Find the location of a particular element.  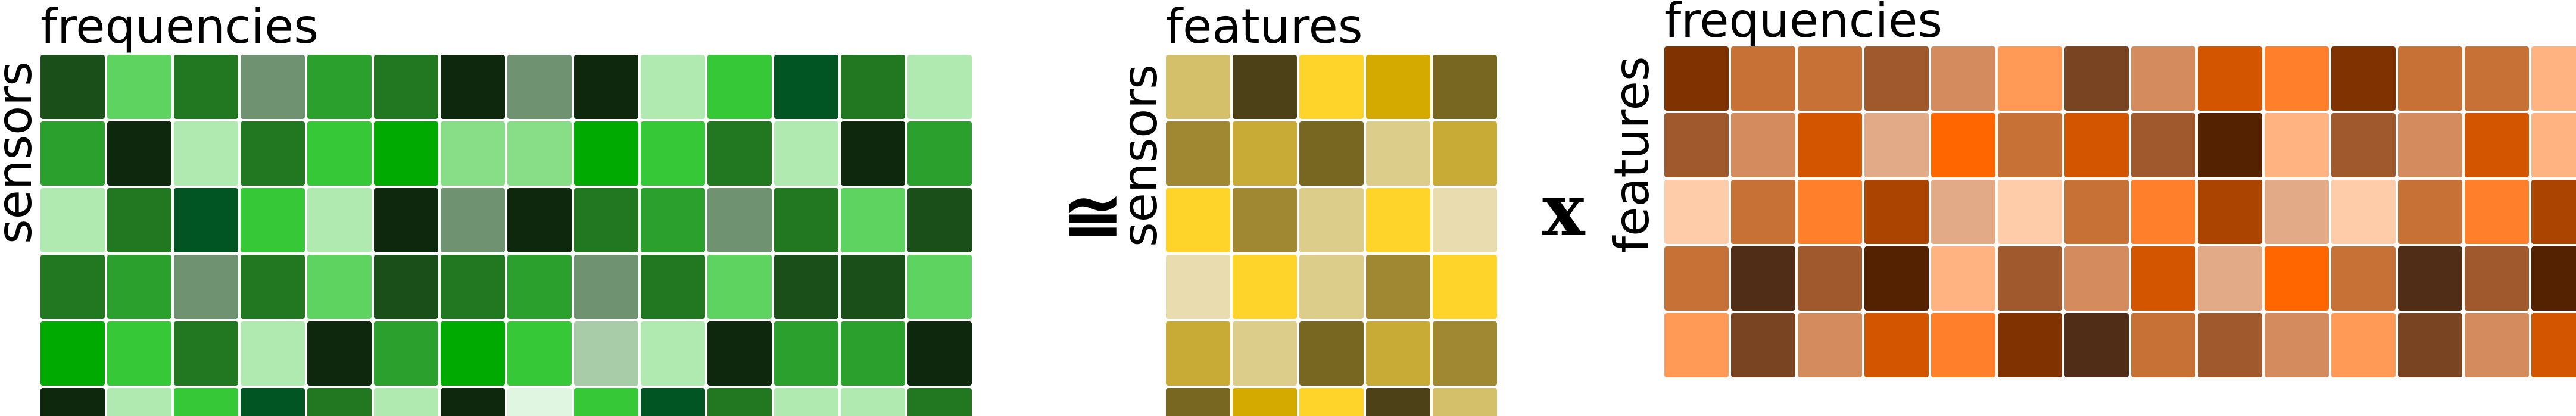

sensor-feature-matrix is located at coordinates (1331, 235).